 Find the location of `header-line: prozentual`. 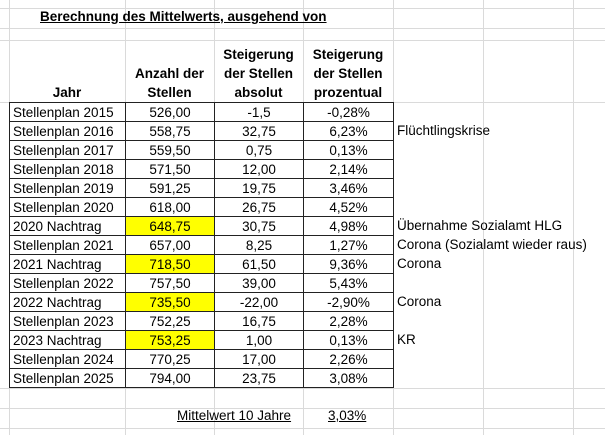

header-line: prozentual is located at coordinates (348, 92).